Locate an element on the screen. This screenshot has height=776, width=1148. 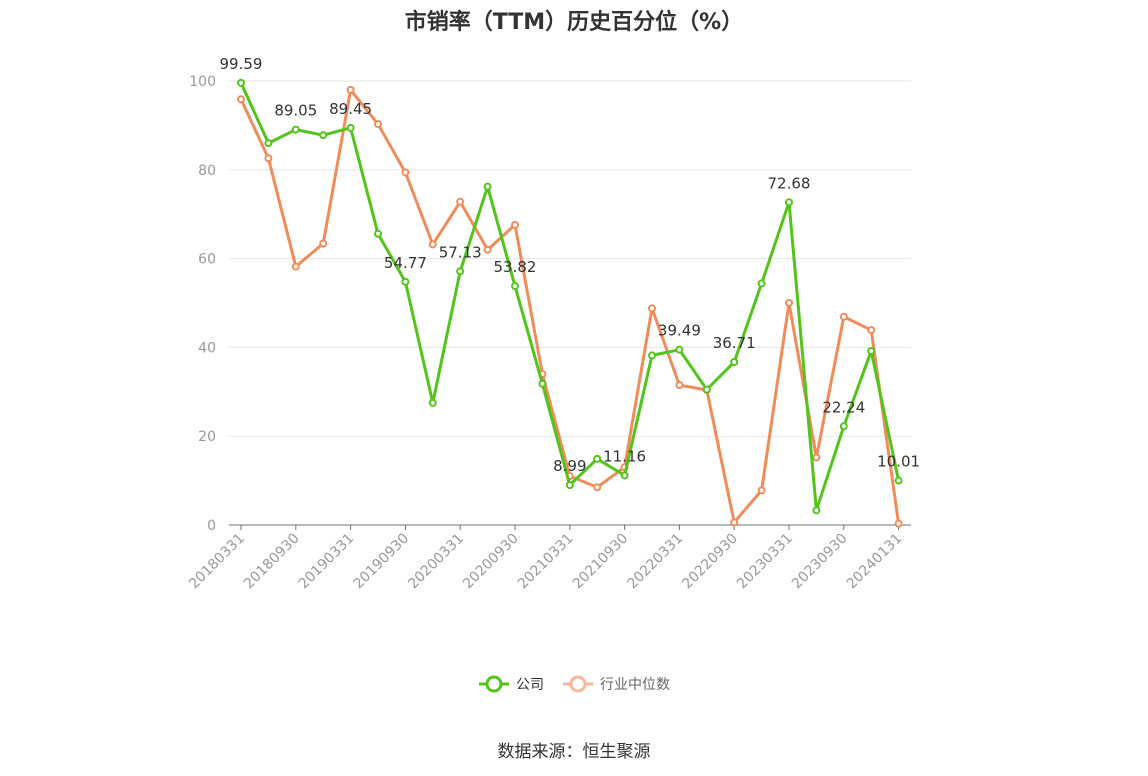
y-tick-label: 20 is located at coordinates (207, 437).